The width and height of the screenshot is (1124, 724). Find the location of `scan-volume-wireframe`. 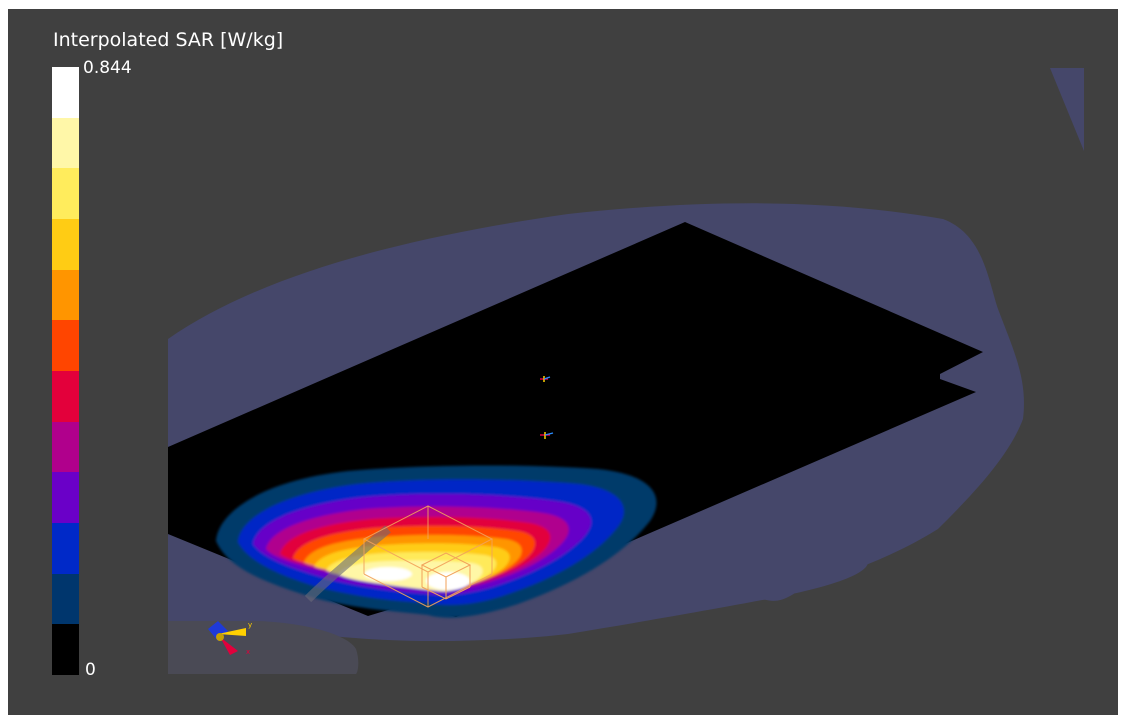

scan-volume-wireframe is located at coordinates (428, 556).